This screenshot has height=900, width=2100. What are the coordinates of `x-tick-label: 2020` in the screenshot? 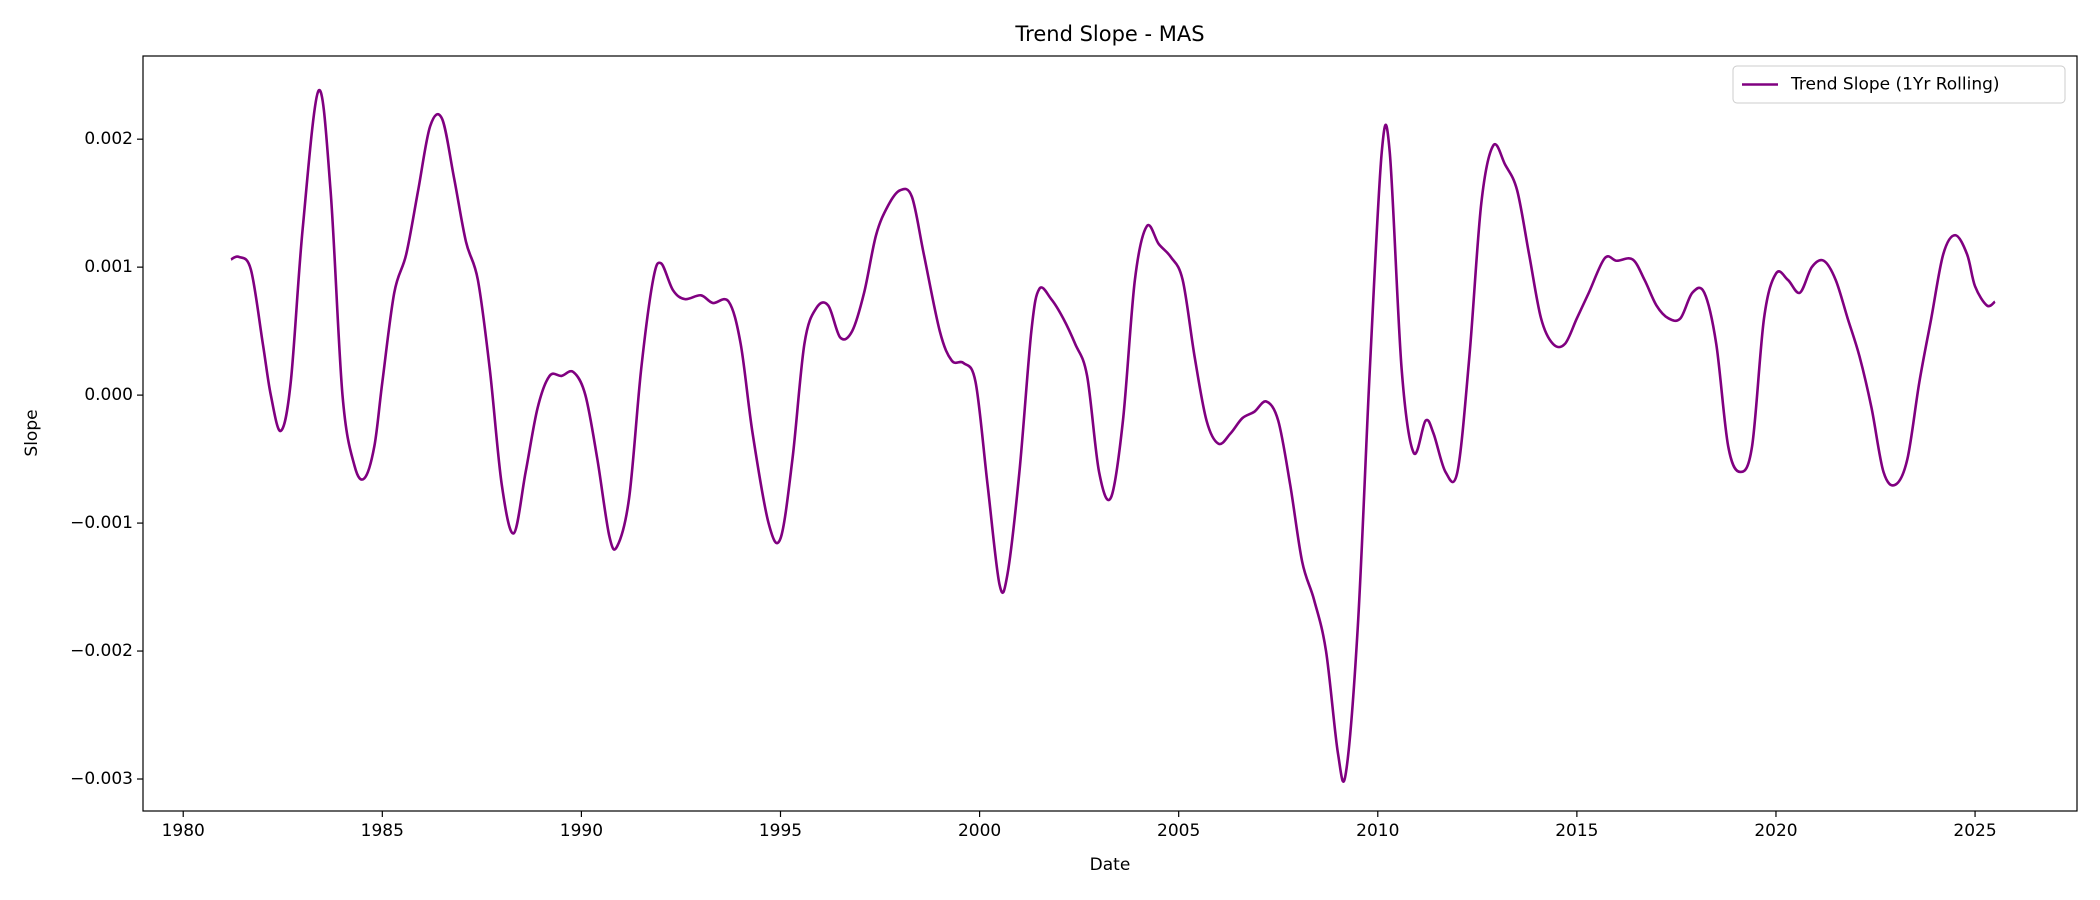 It's located at (1775, 831).